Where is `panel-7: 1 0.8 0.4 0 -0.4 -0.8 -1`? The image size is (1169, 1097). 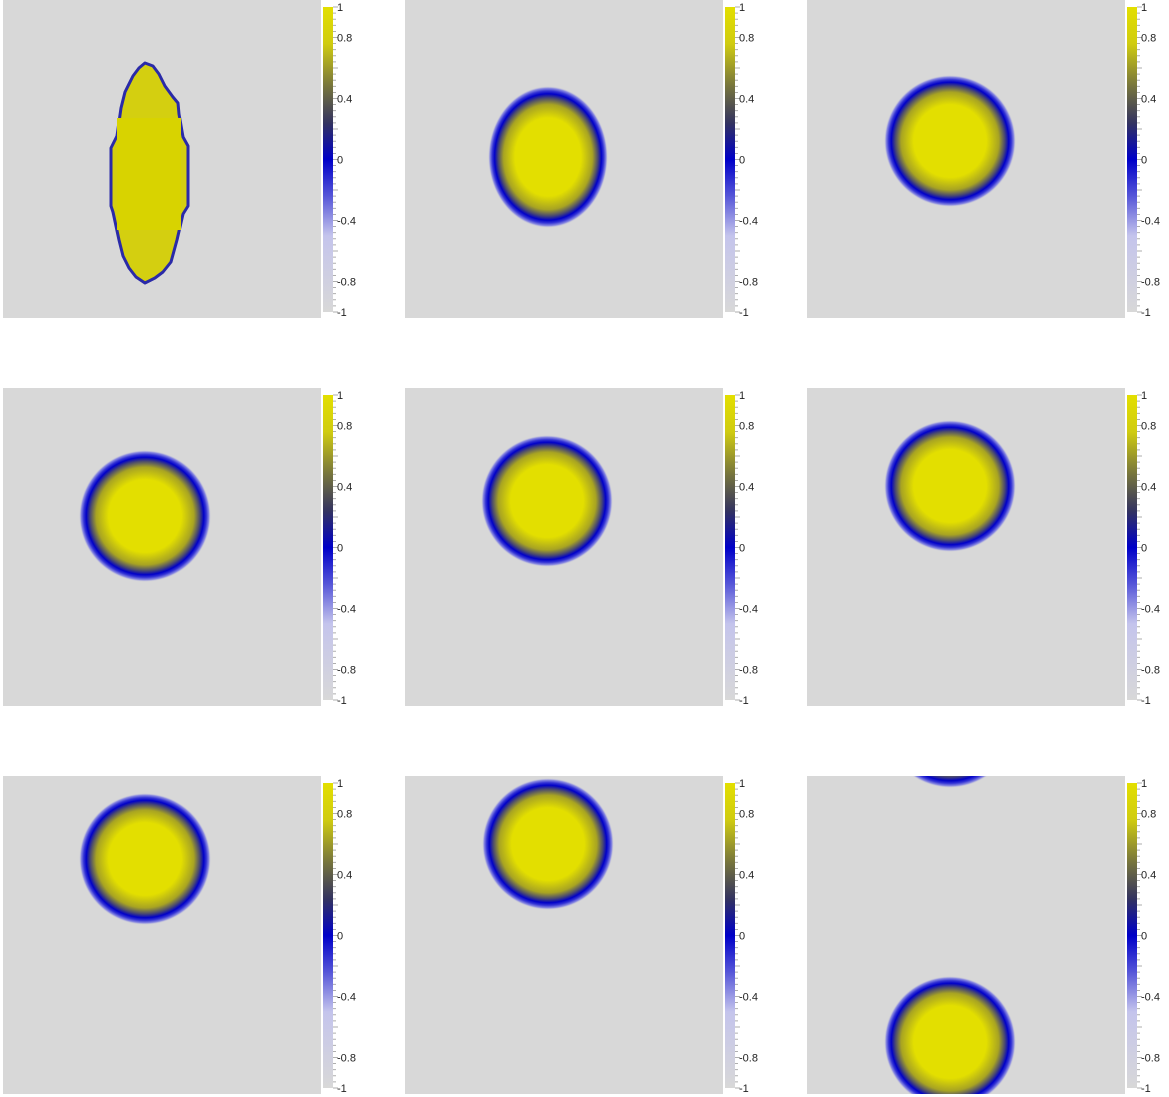 panel-7: 1 0.8 0.4 0 -0.4 -0.8 -1 is located at coordinates (186, 935).